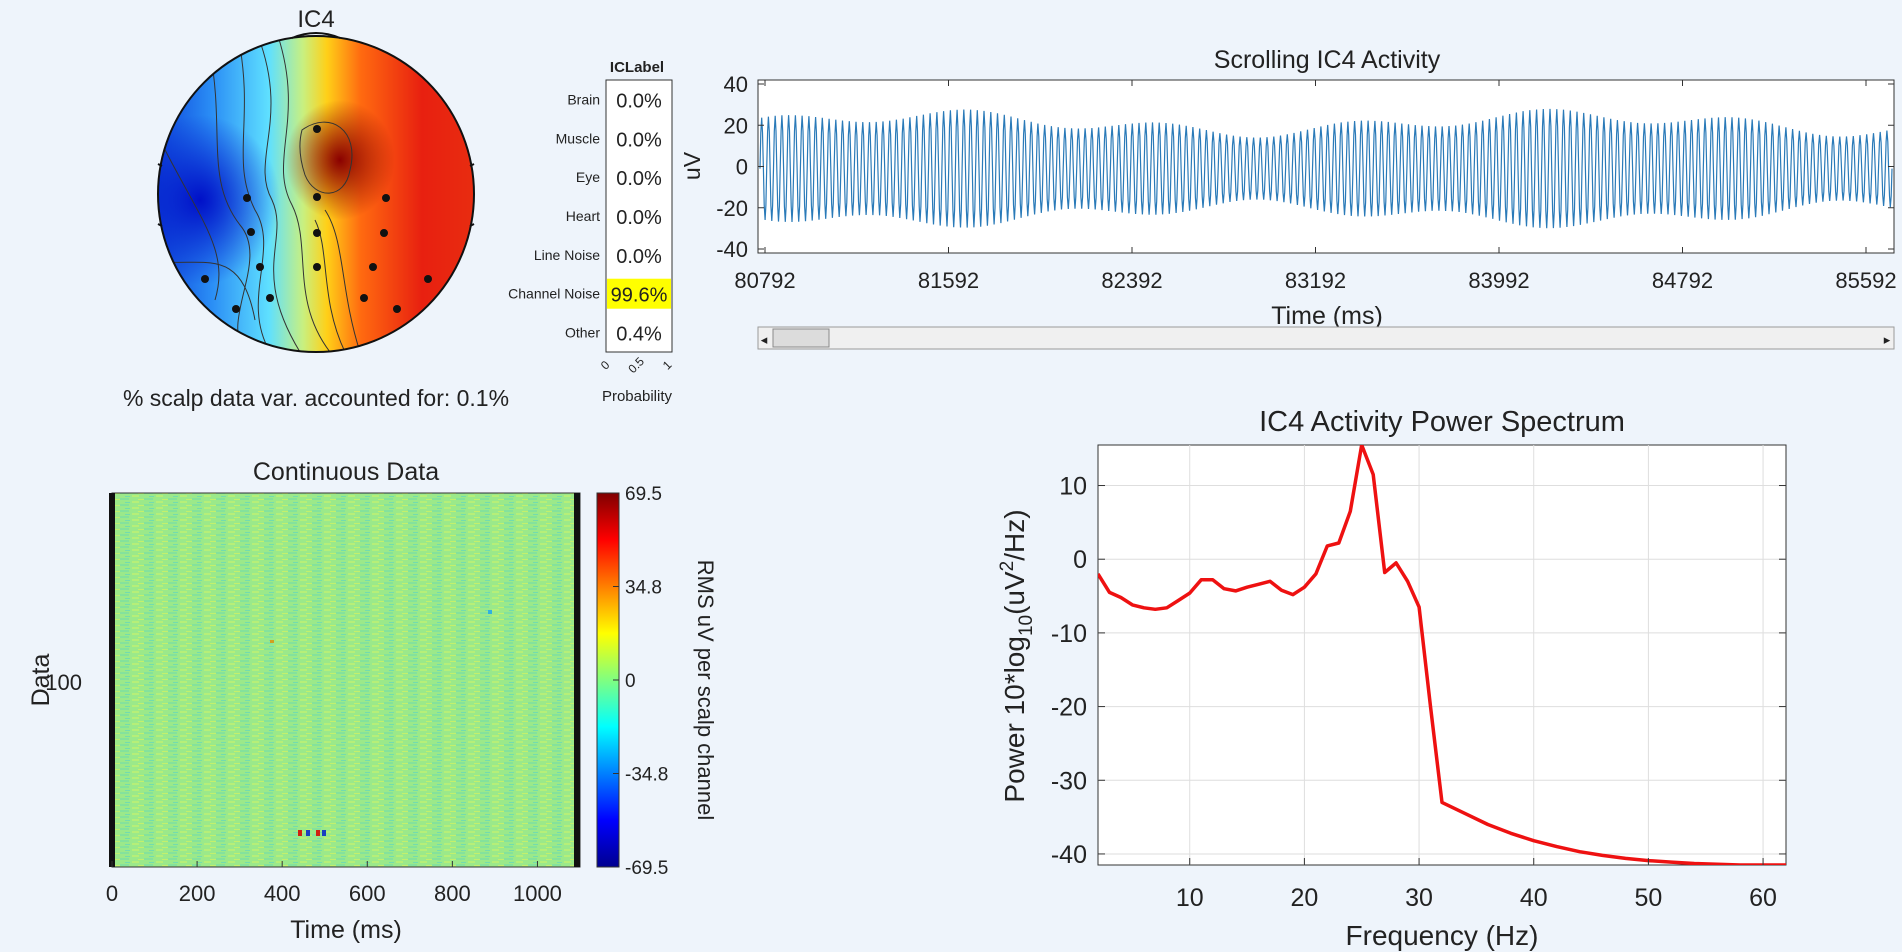  Describe the element at coordinates (1419, 898) in the screenshot. I see `psd-xtick-label: 30` at that location.